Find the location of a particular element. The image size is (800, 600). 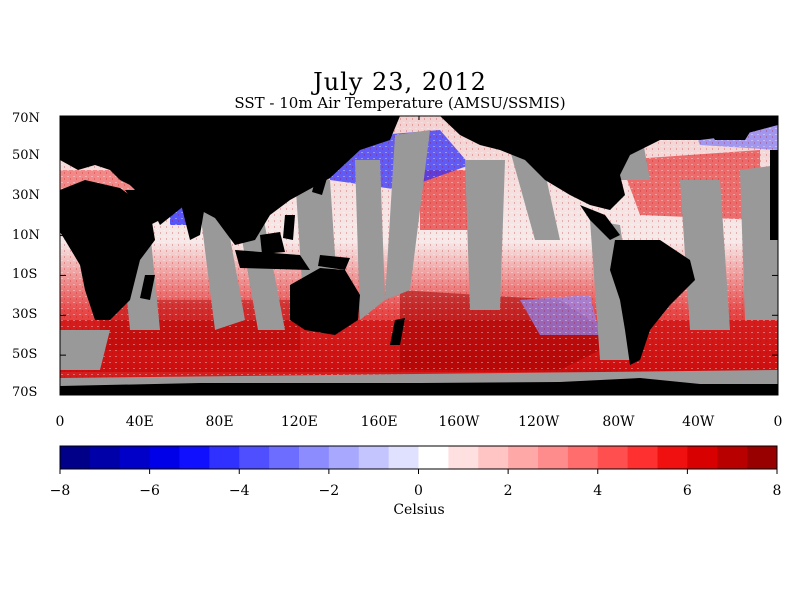

longitude-label: 80W is located at coordinates (618, 422).